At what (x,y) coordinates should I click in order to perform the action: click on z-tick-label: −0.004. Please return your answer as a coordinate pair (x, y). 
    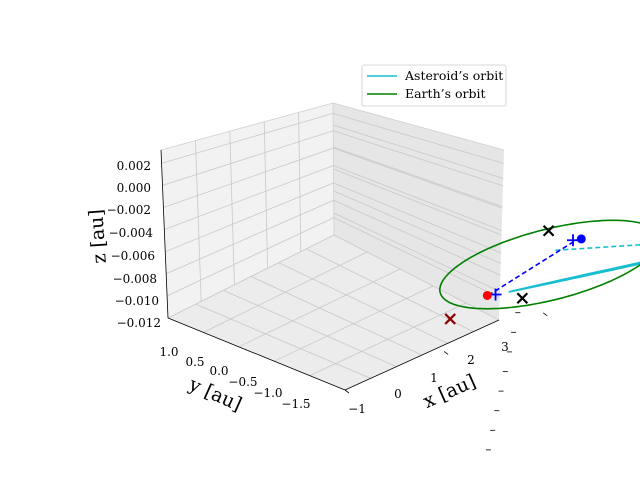
    Looking at the image, I should click on (131, 233).